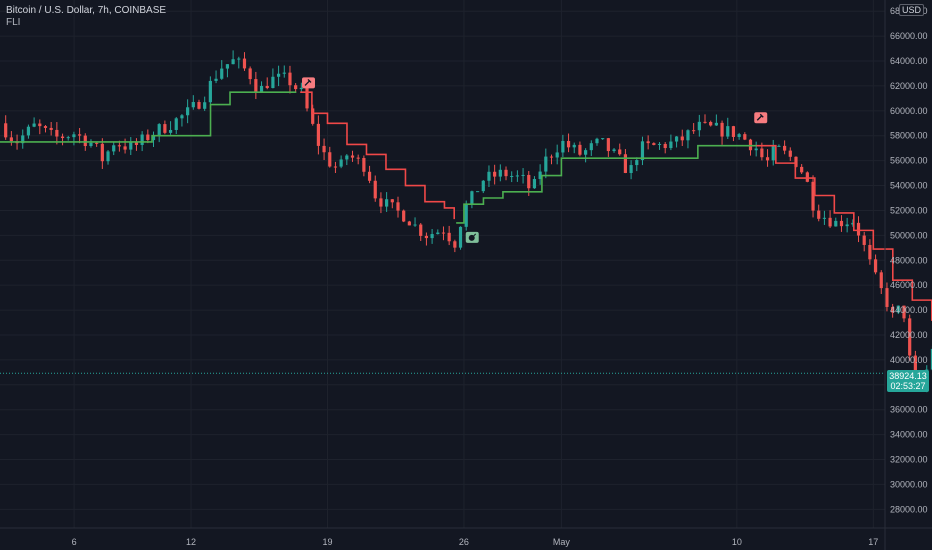 The image size is (932, 550). What do you see at coordinates (74, 542) in the screenshot?
I see `x-tick-label: 6` at bounding box center [74, 542].